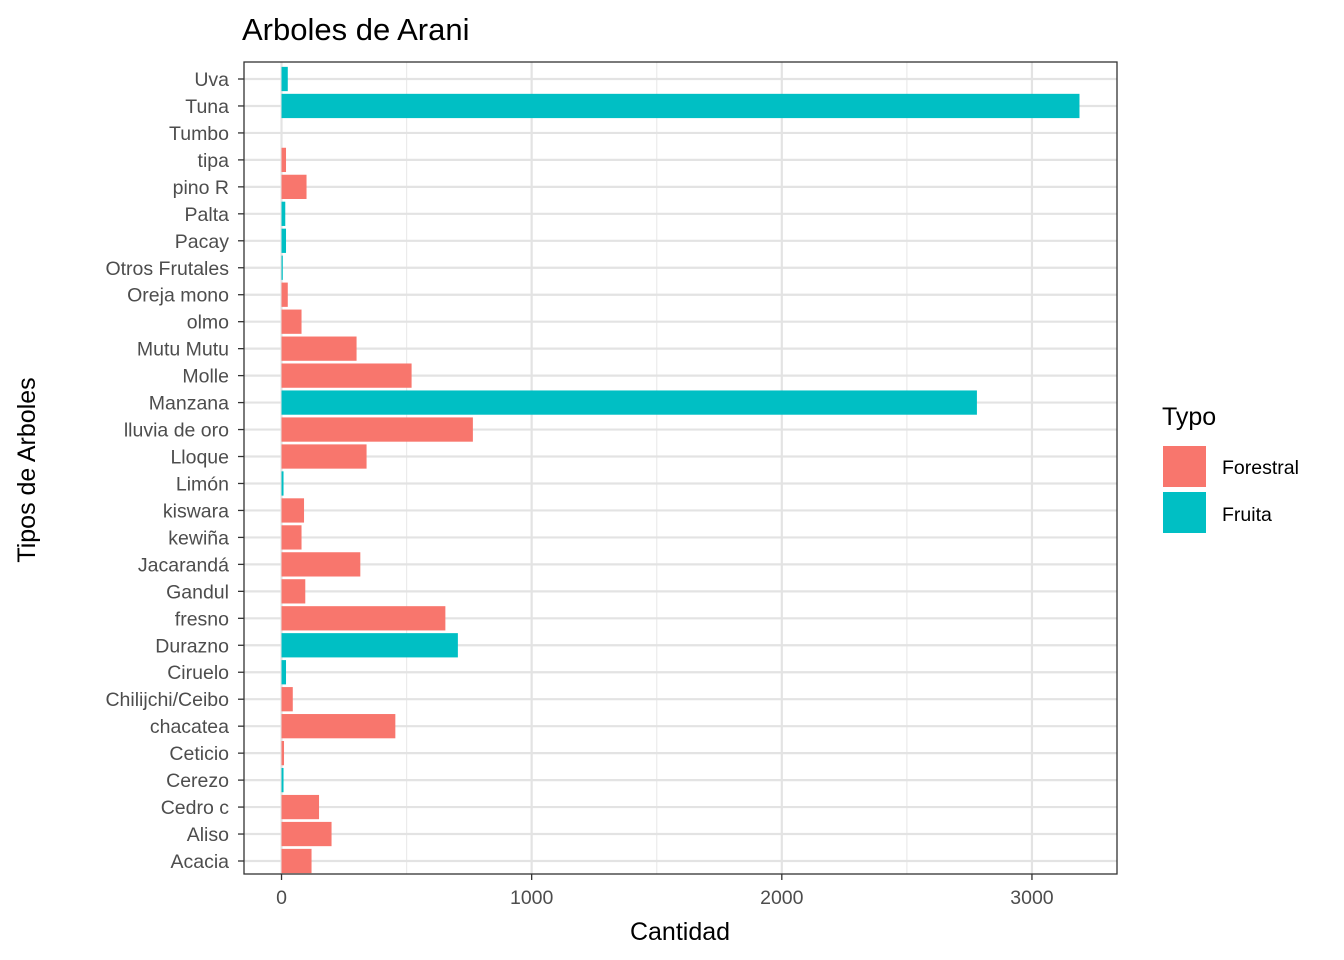  I want to click on y-tick-label: chacatea, so click(189, 727).